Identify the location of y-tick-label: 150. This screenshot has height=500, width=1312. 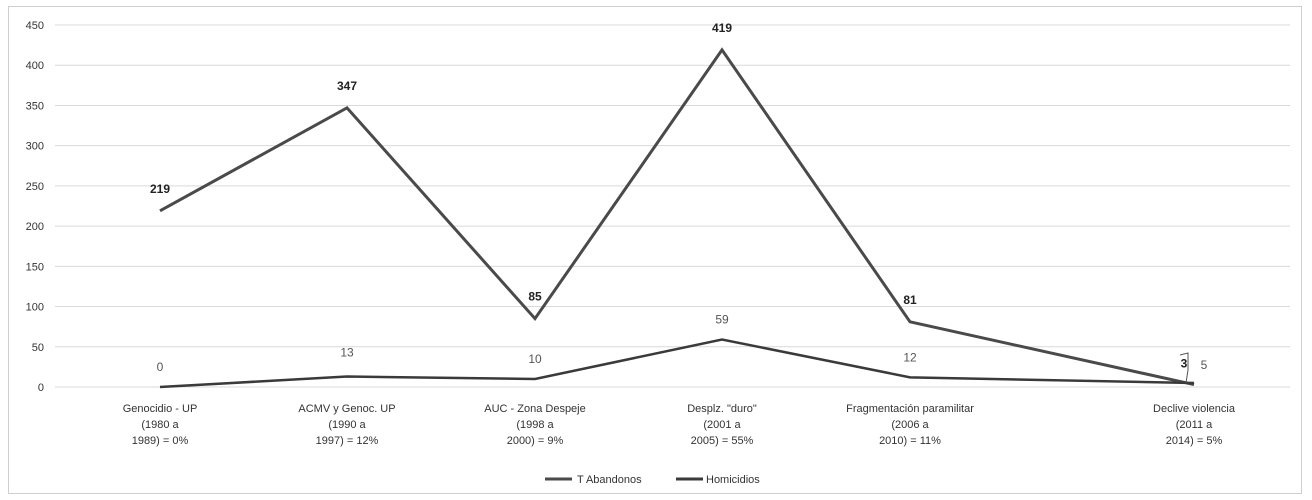
(35, 267).